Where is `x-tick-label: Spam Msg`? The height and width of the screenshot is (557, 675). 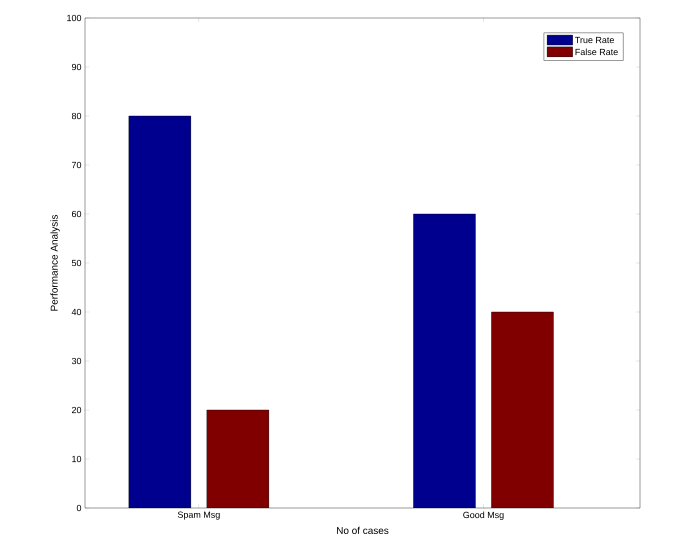 x-tick-label: Spam Msg is located at coordinates (199, 516).